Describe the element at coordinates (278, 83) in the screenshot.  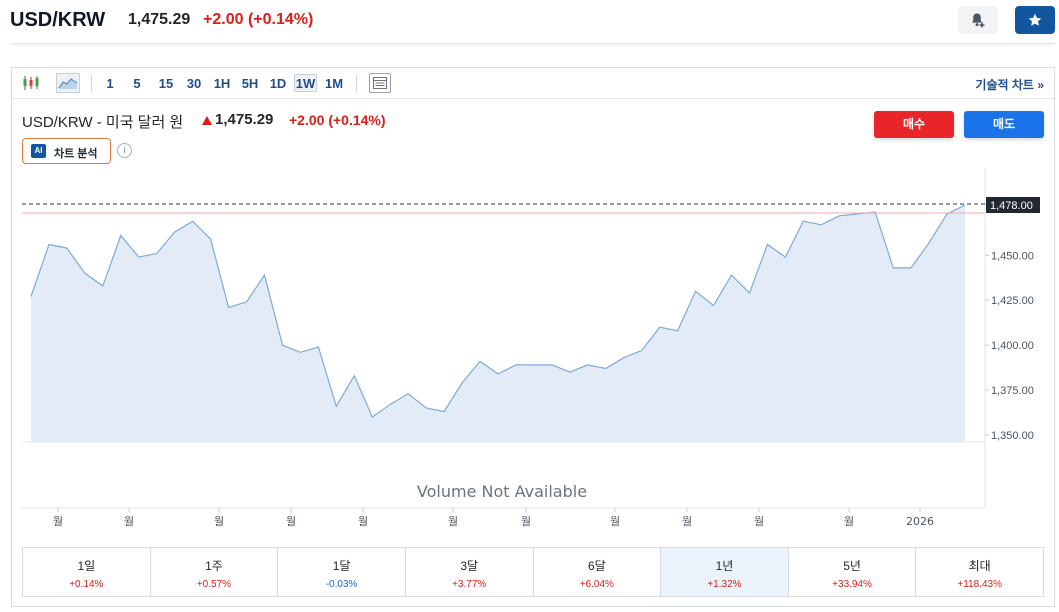
I see `timeframe-1d: 1D` at that location.